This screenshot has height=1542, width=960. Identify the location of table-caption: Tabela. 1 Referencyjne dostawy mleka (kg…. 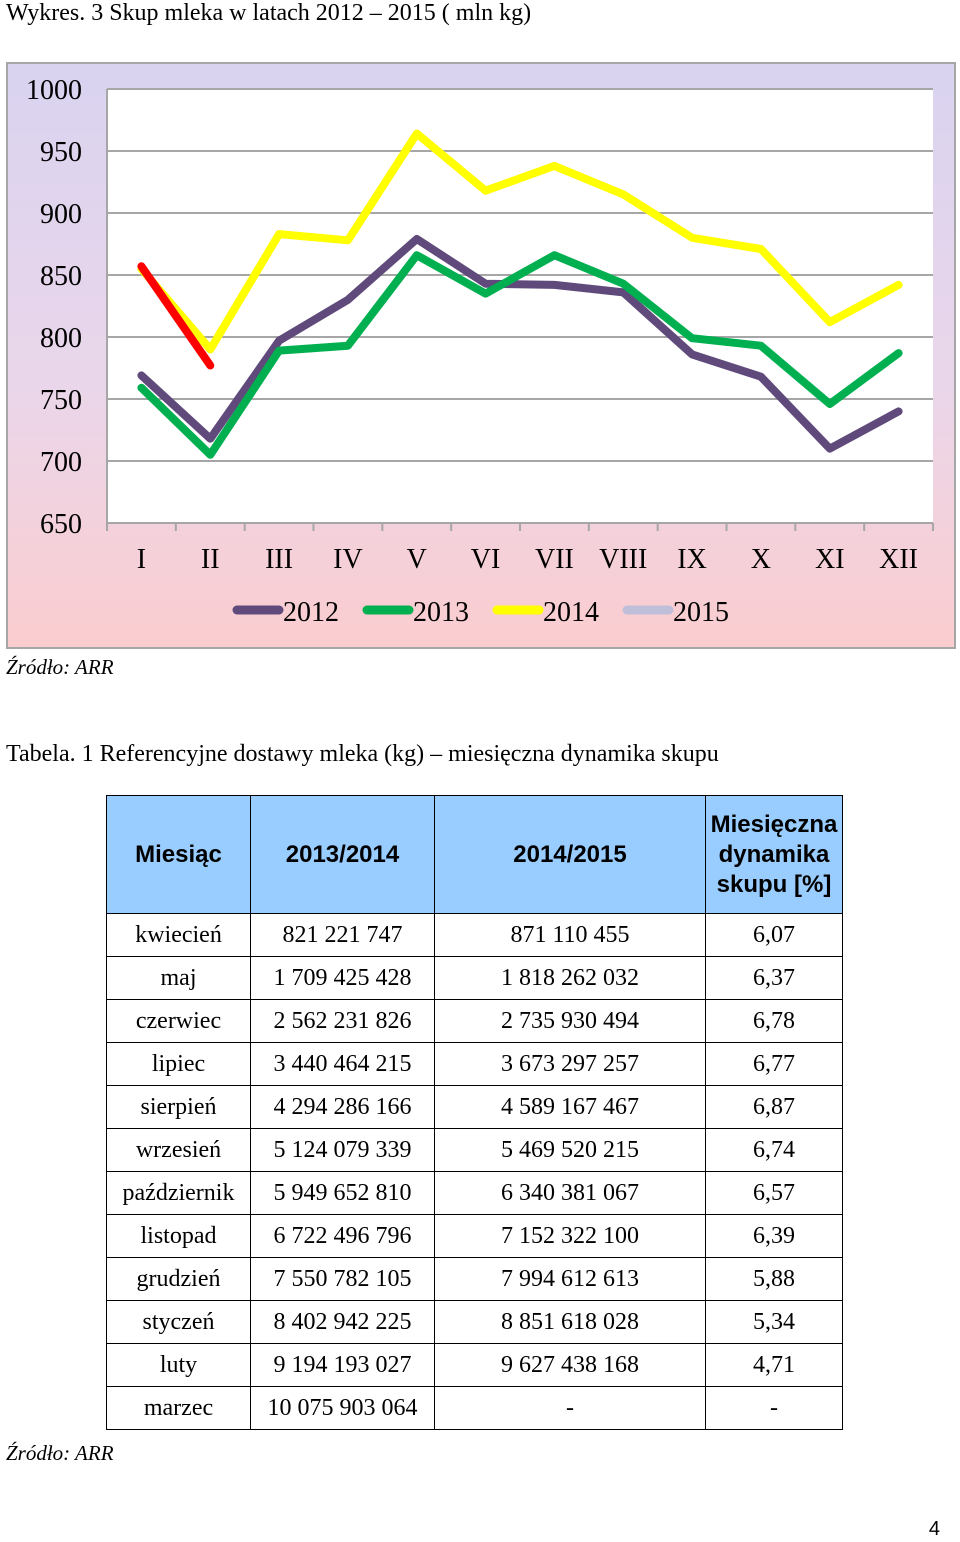
(362, 754).